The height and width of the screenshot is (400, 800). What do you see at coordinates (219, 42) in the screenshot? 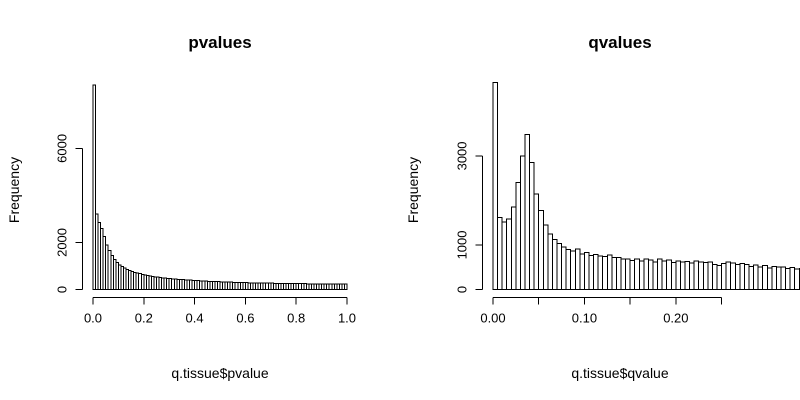
I see `pvalues-title: pvalues` at bounding box center [219, 42].